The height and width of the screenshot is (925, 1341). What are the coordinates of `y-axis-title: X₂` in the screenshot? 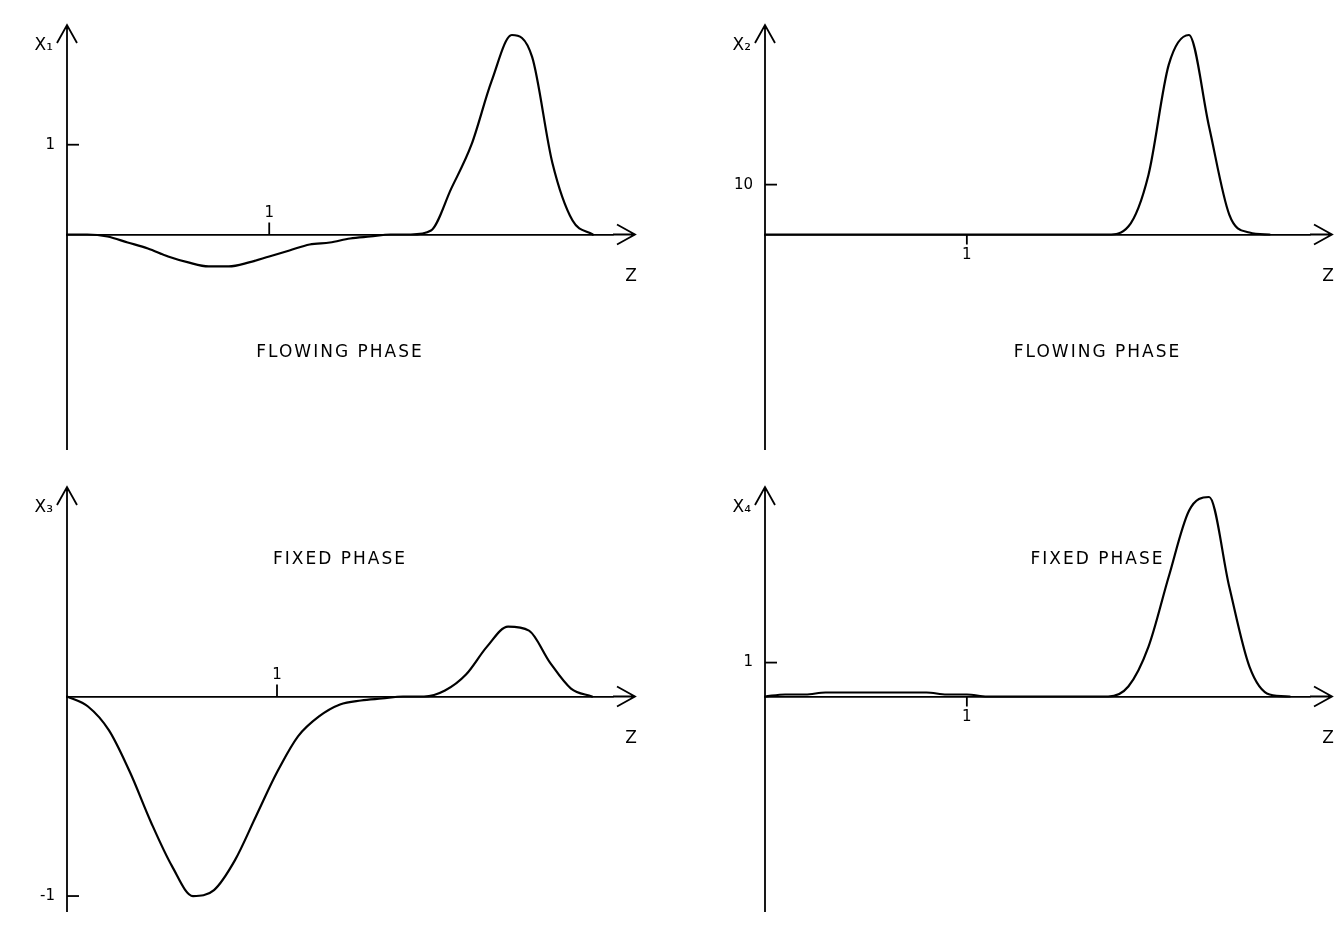 It's located at (741, 43).